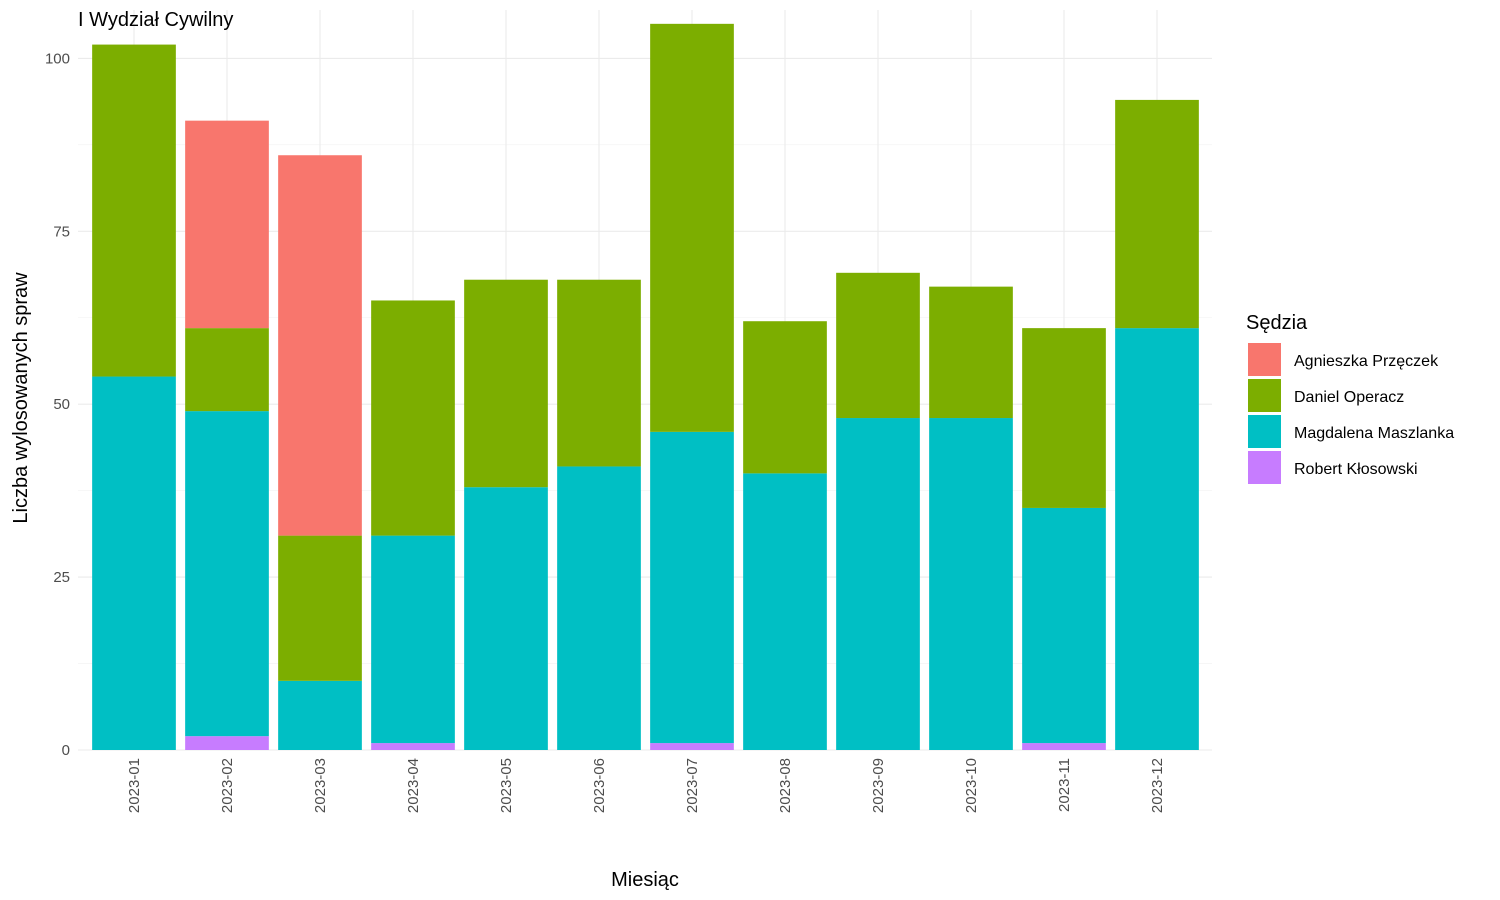 The image size is (1500, 900). I want to click on y-axis-ticks: 0 25 50 75 100, so click(57, 404).